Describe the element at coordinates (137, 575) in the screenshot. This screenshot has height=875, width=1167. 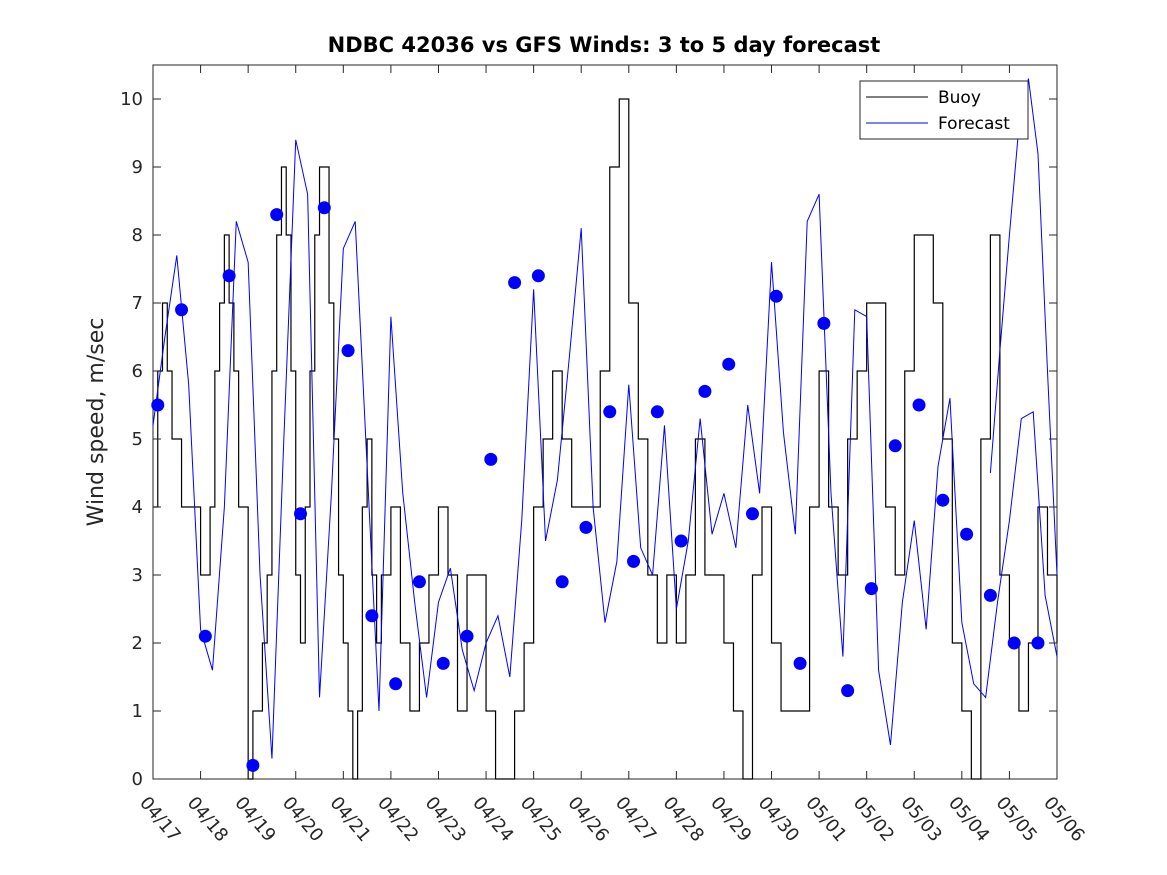
I see `y-tick-label: 3` at that location.